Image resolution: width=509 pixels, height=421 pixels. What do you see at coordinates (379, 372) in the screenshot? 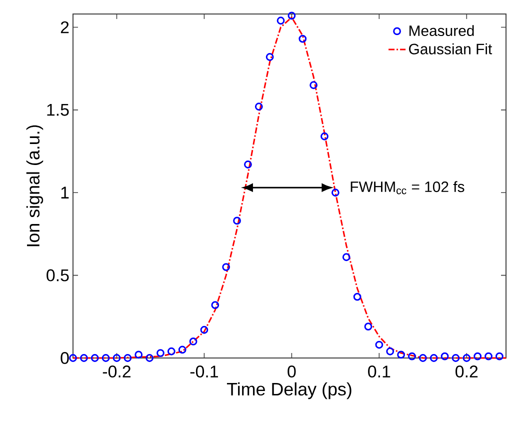
I see `x-tick-label: 0.1` at bounding box center [379, 372].